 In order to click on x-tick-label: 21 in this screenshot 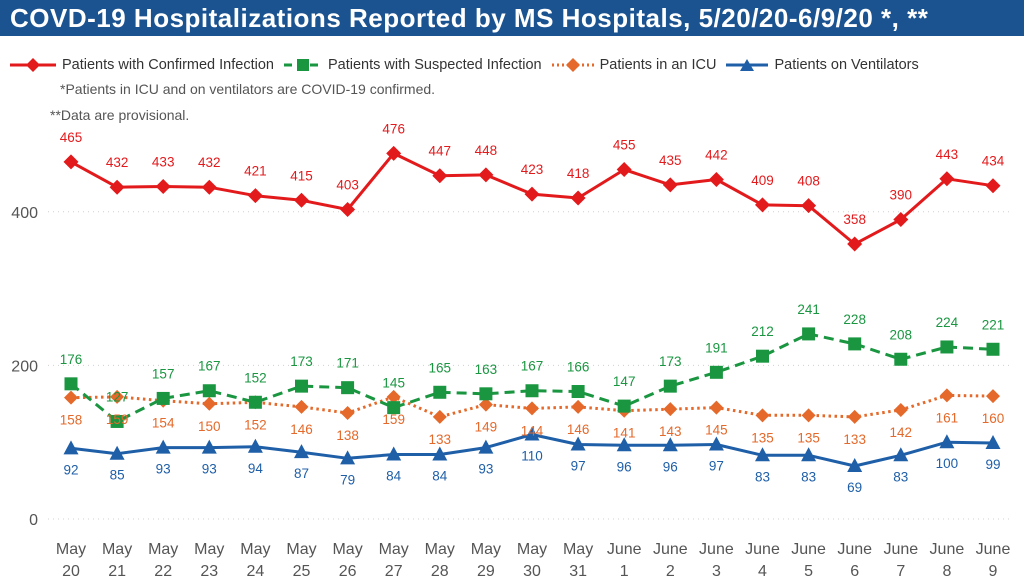, I will do `click(117, 571)`.